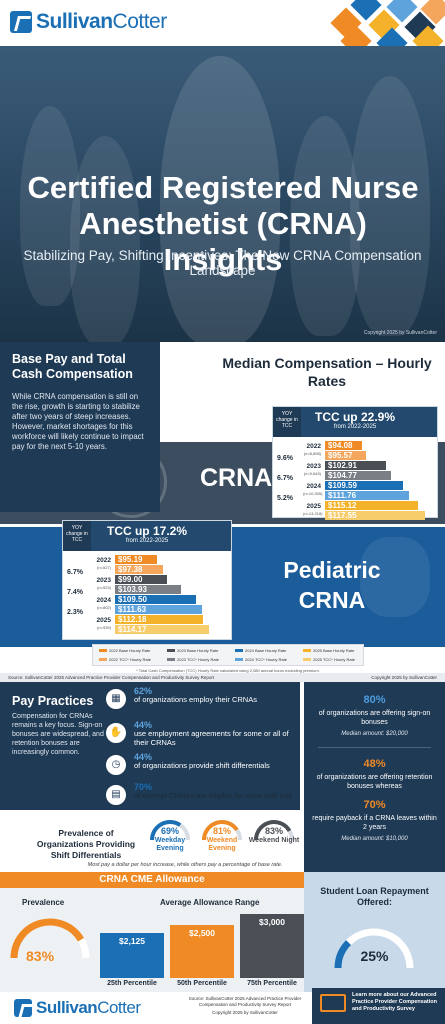  Describe the element at coordinates (355, 491) in the screenshot. I see `chart-row: 2024 (n=10,305) $109.59 $111.76` at that location.